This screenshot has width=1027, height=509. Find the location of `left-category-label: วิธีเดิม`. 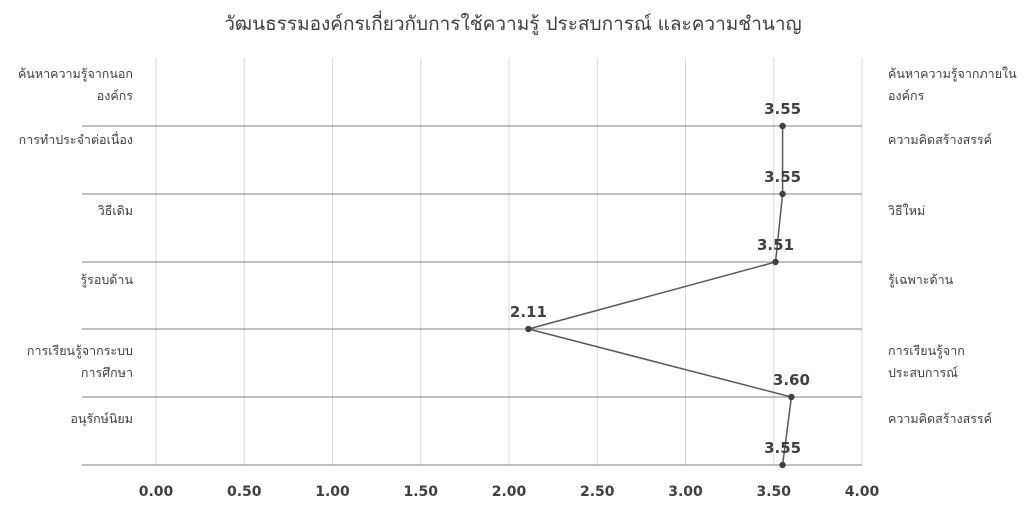

left-category-label: วิธีเดิม is located at coordinates (115, 210).